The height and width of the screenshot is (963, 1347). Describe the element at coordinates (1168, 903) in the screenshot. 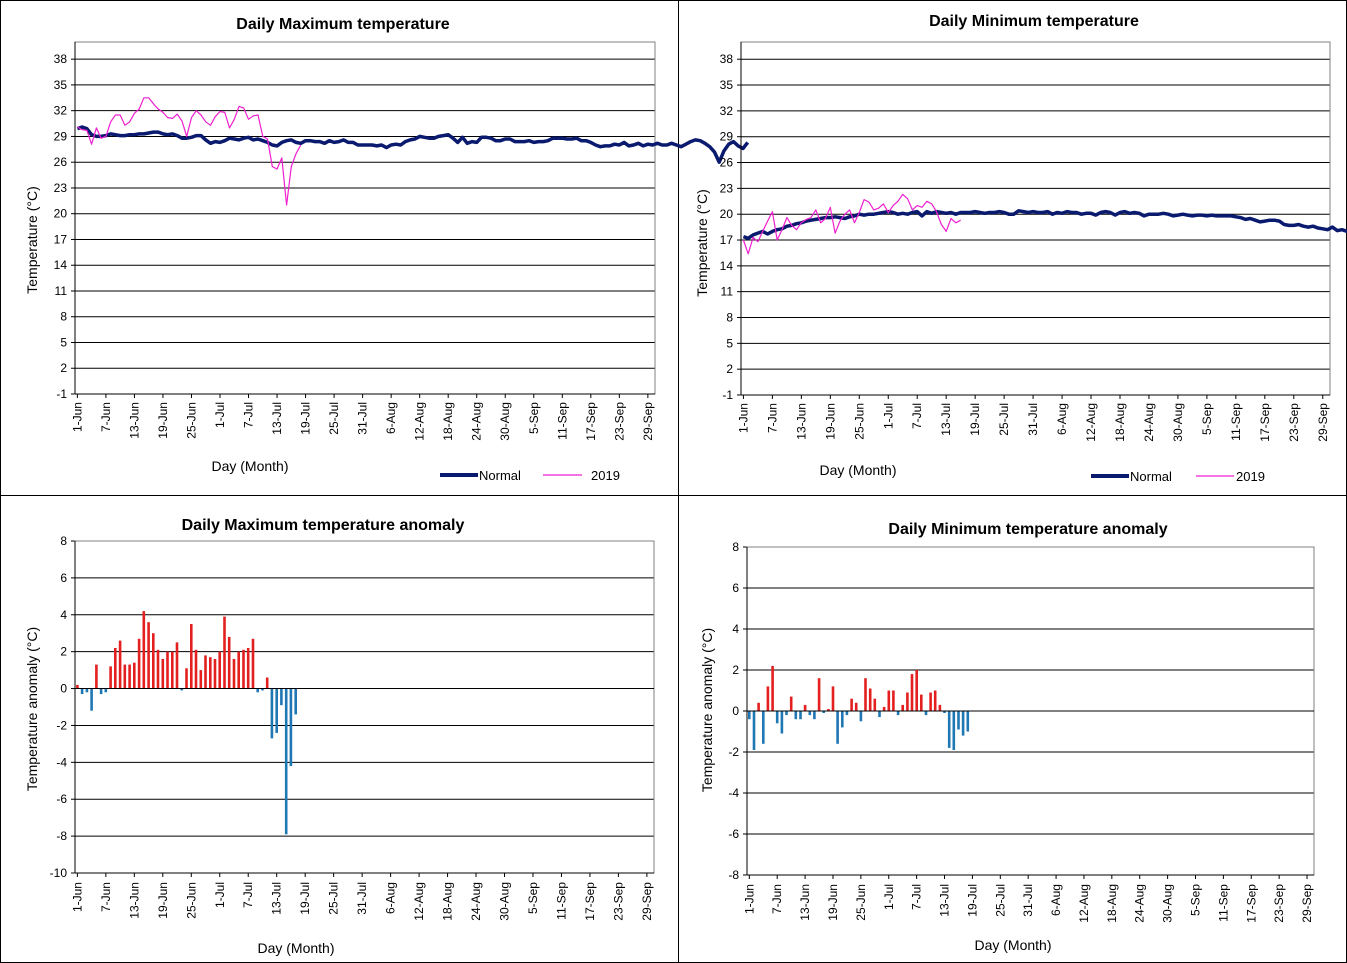

I see `x-tick-label: 30-Aug` at that location.